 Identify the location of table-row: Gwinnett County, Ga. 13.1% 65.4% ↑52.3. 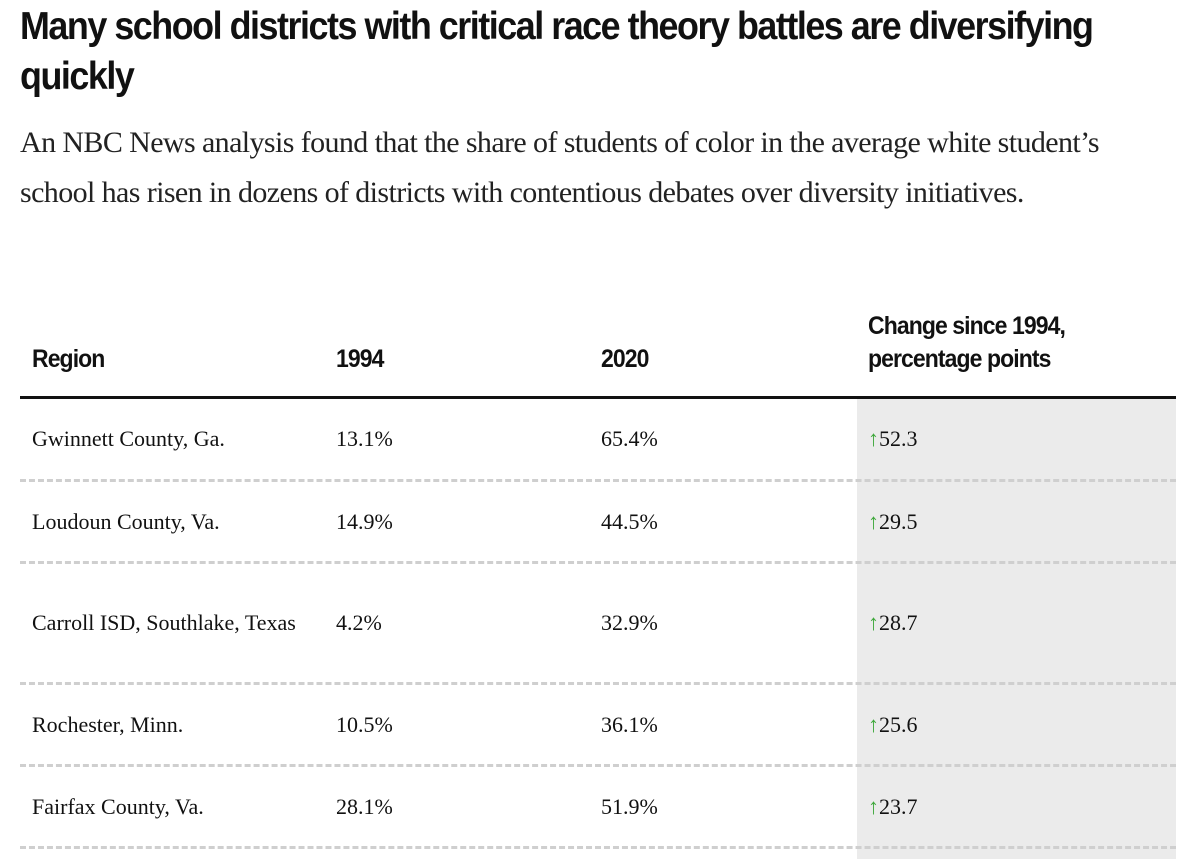
(598, 440).